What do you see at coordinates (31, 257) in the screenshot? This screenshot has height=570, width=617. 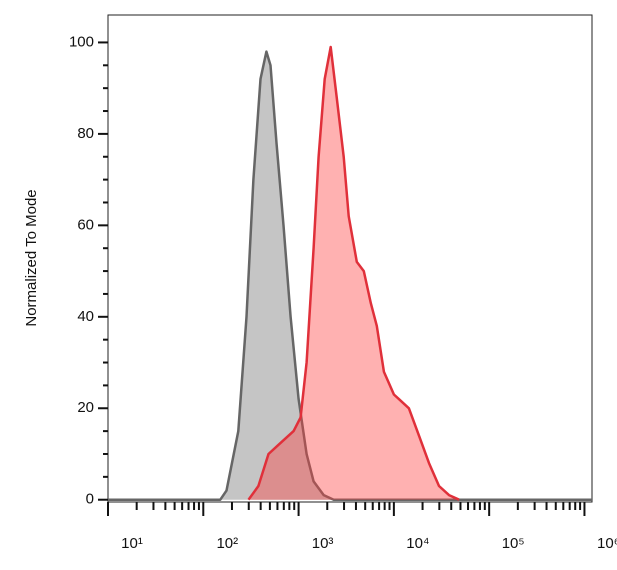 I see `y-axis-label: Normalized To Mode` at bounding box center [31, 257].